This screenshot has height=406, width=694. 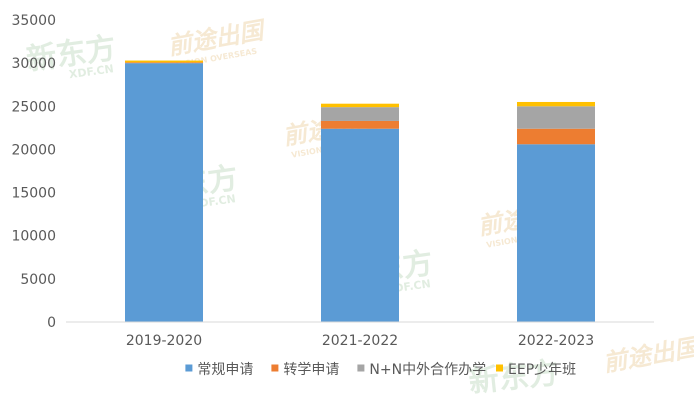 What do you see at coordinates (33, 172) in the screenshot?
I see `y-axis-tick-labels: 0 5000 10000 15000 20000 25000 30000 35000` at bounding box center [33, 172].